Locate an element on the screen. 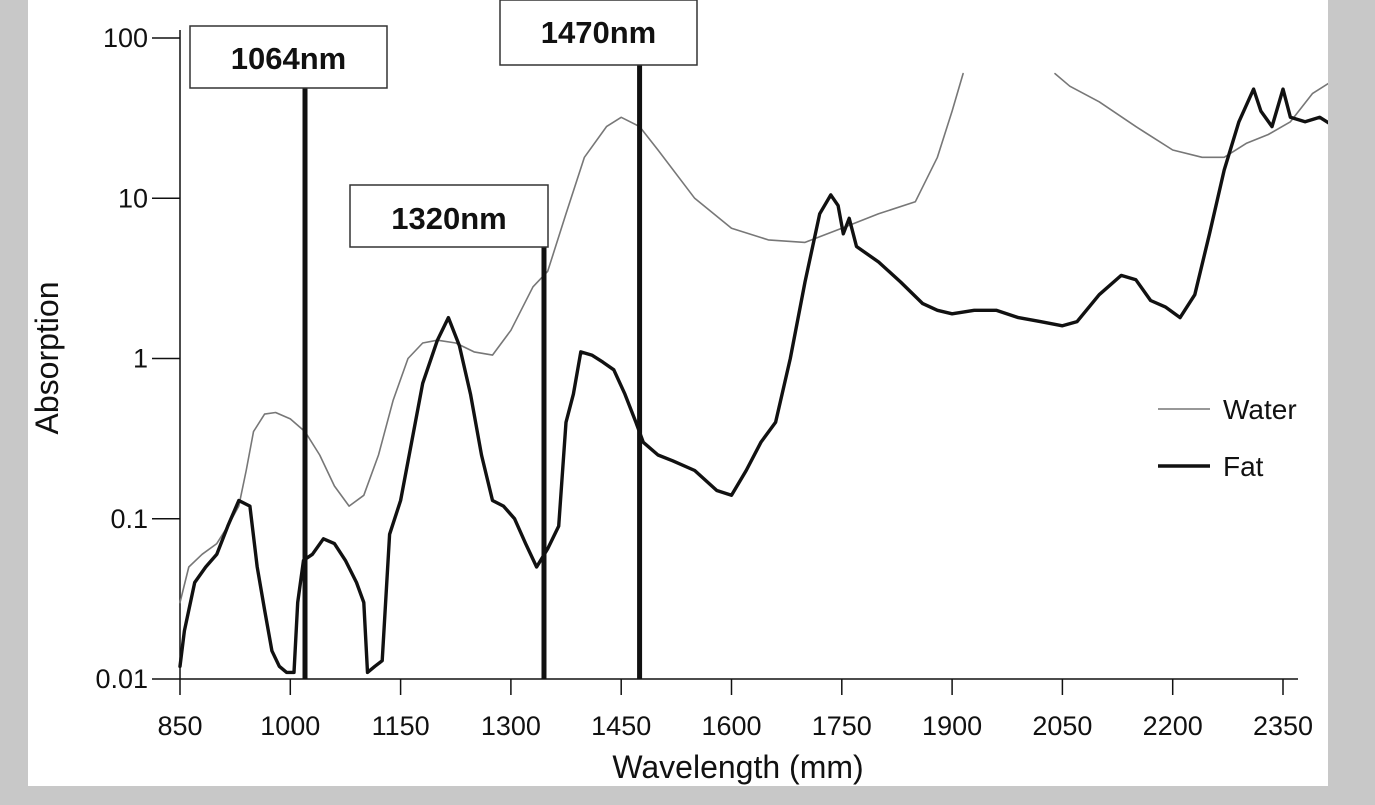  x-tick-label: 1900 is located at coordinates (952, 726).